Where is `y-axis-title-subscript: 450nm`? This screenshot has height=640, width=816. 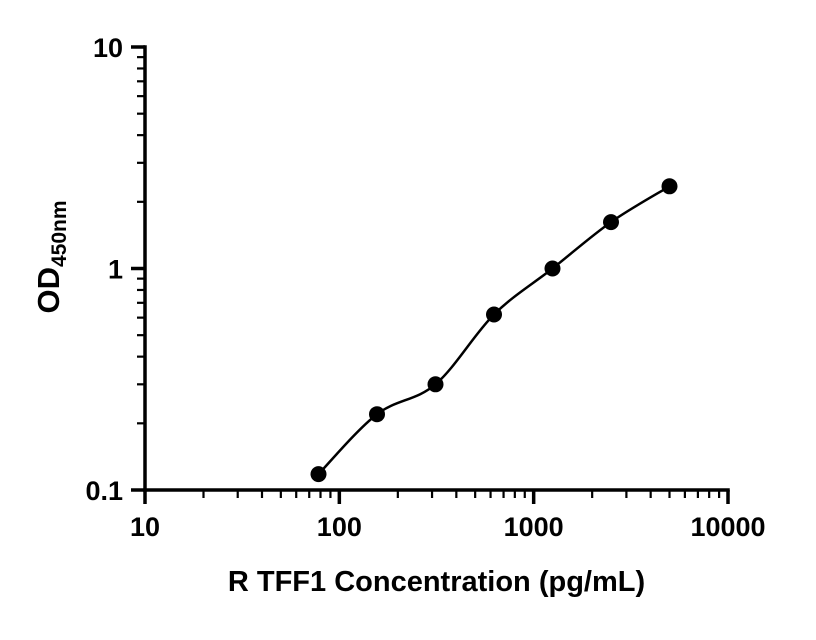 y-axis-title-subscript: 450nm is located at coordinates (59, 234).